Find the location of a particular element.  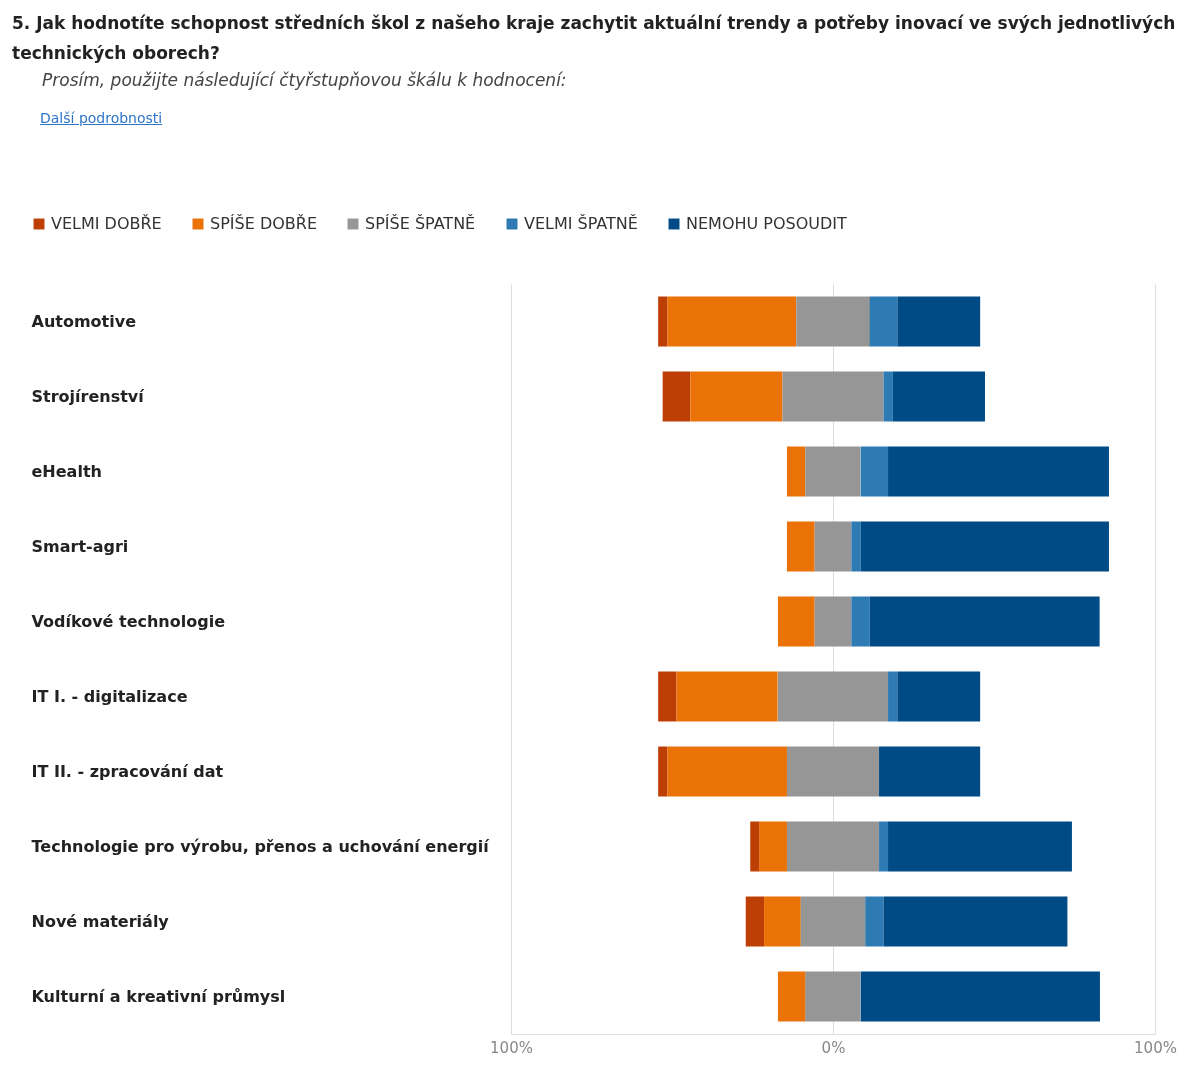

chart-title: 5. Jak hodnotíte schopnost středních škol z našeho kraje zachytit aktuální trendy a potřeby inovací ve svých jednotlivých technických oborech? is located at coordinates (594, 38).